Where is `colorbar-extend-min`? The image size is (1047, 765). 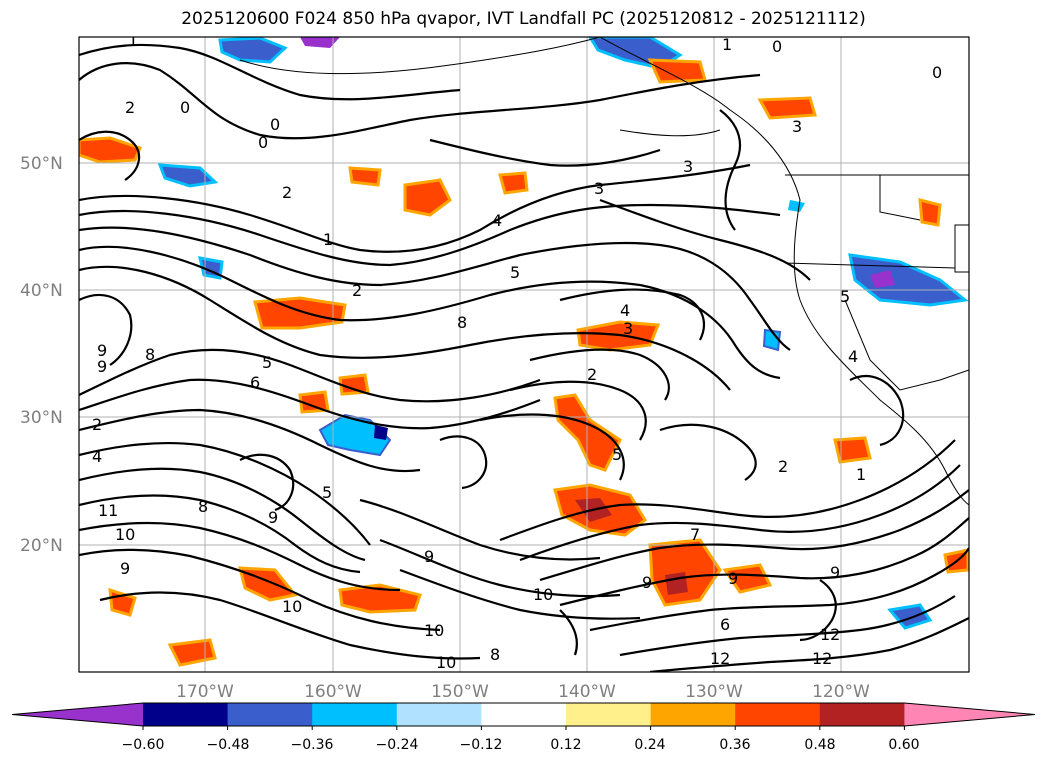 colorbar-extend-min is located at coordinates (77, 714).